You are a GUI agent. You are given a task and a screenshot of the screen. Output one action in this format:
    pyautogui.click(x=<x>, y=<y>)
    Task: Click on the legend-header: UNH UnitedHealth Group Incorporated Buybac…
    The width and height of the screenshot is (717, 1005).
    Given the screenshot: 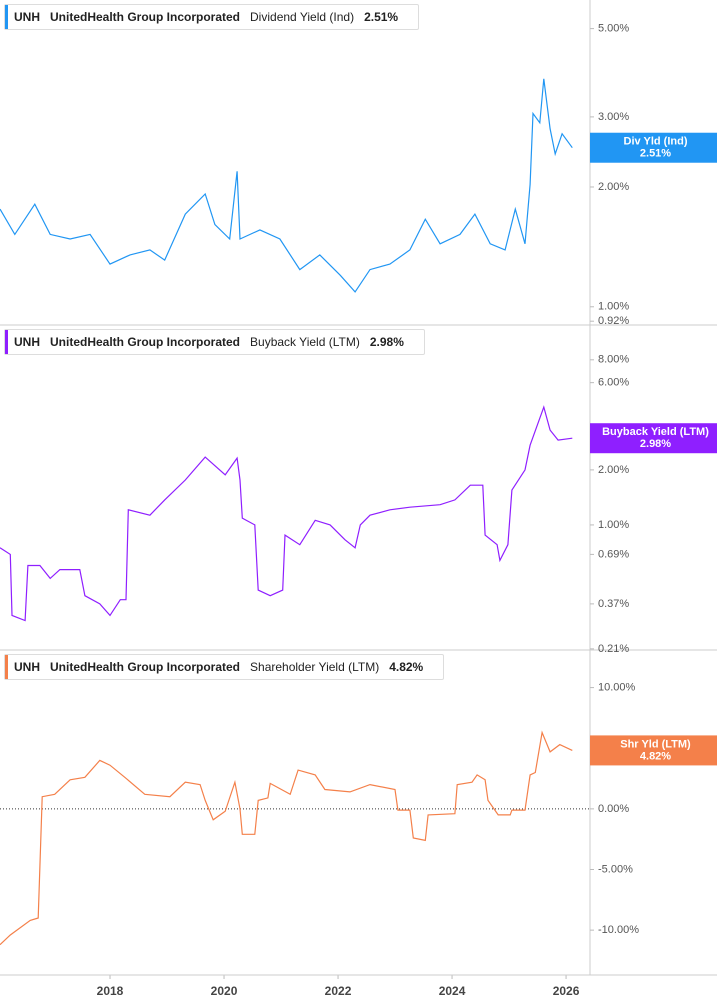 What is the action you would take?
    pyautogui.click(x=214, y=342)
    